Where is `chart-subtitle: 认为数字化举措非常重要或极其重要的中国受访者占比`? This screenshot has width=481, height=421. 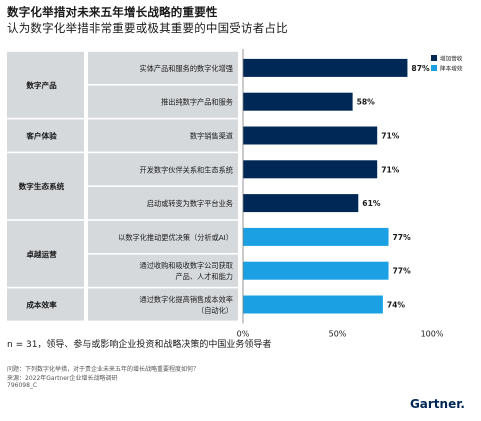 chart-subtitle: 认为数字化举措非常重要或极其重要的中国受访者占比 is located at coordinates (147, 28).